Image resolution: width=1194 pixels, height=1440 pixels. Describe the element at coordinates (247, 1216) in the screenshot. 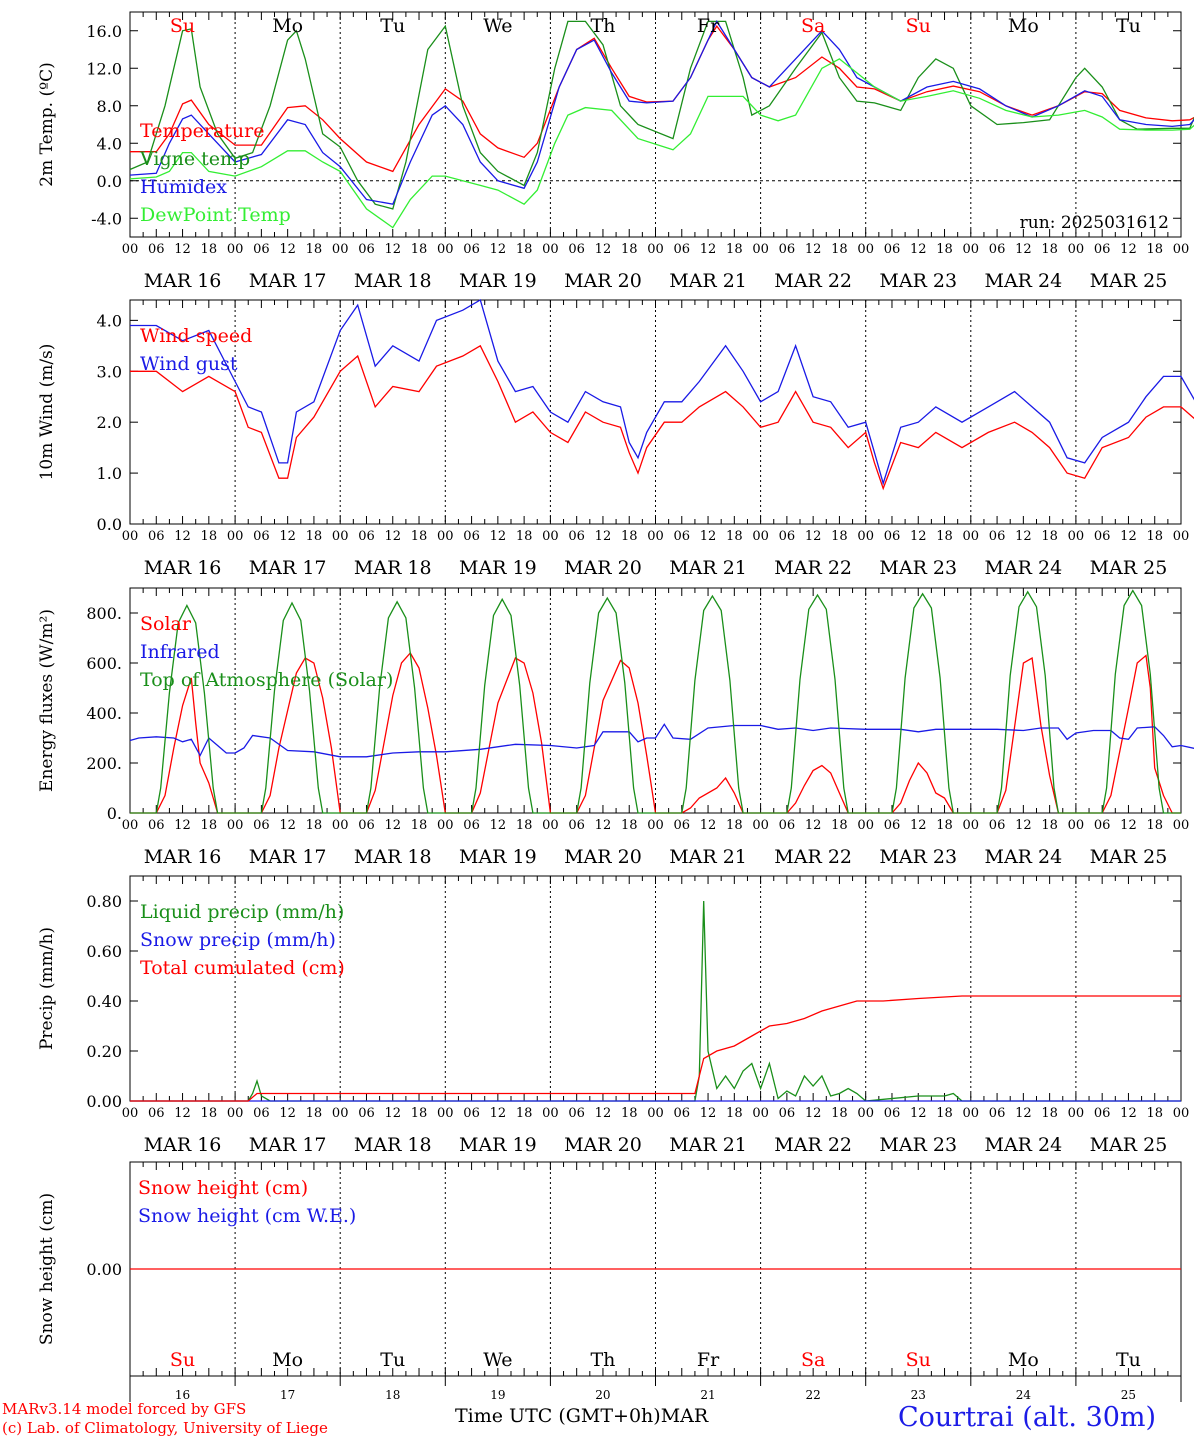

I see `legend-entry: Snow height (cm W.E.)` at that location.